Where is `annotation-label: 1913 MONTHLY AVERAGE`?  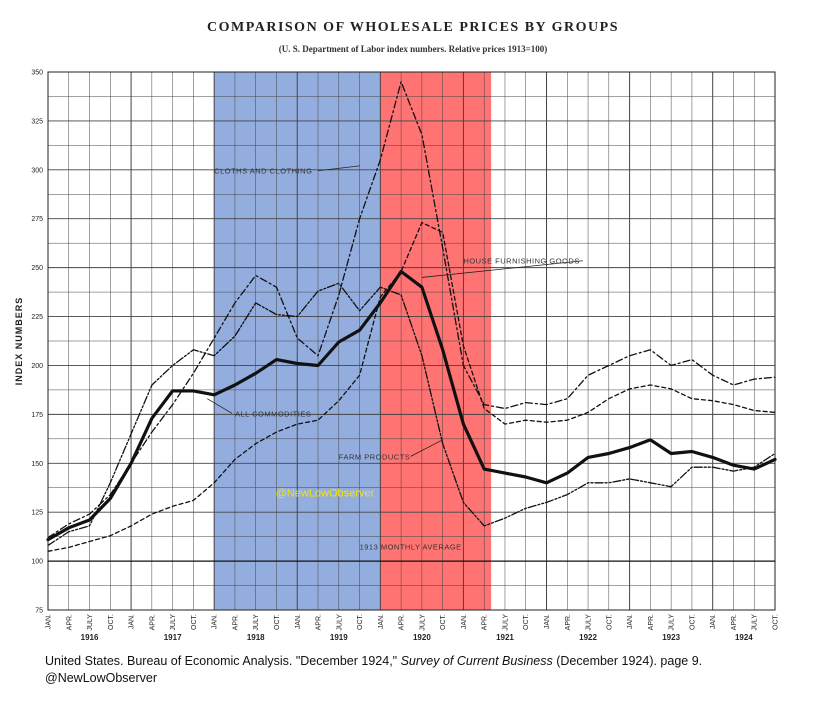 annotation-label: 1913 MONTHLY AVERAGE is located at coordinates (411, 546).